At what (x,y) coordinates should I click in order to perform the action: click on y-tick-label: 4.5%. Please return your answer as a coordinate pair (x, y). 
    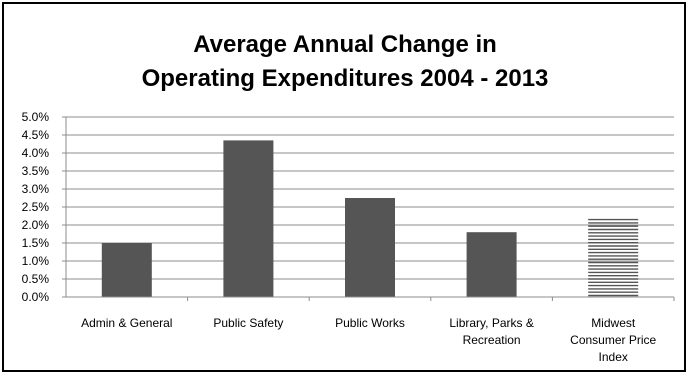
    Looking at the image, I should click on (36, 135).